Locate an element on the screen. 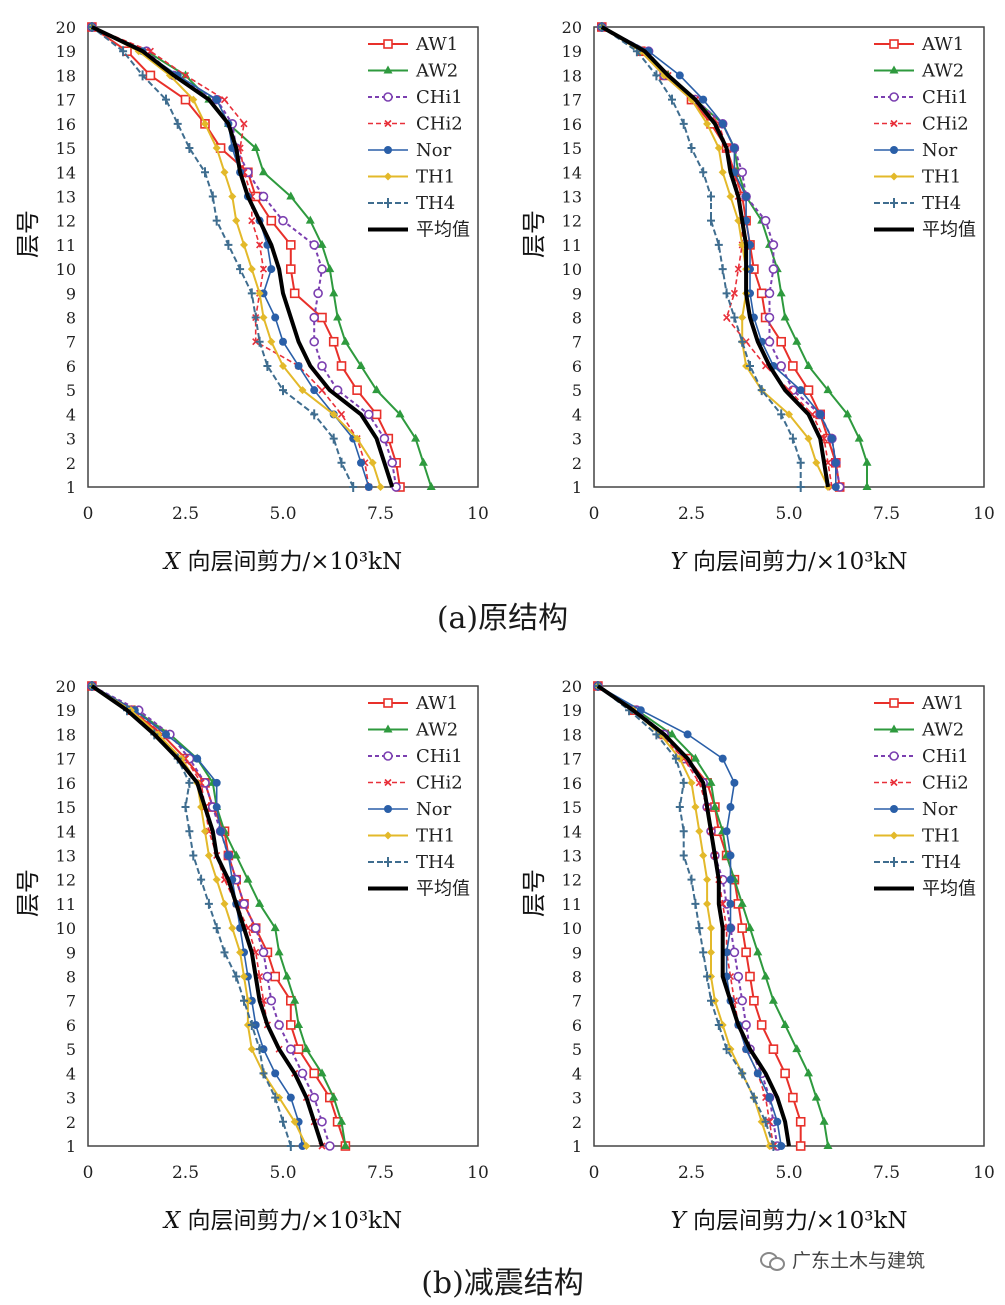 The width and height of the screenshot is (1005, 1305). legend-label: CHi2 is located at coordinates (439, 124).